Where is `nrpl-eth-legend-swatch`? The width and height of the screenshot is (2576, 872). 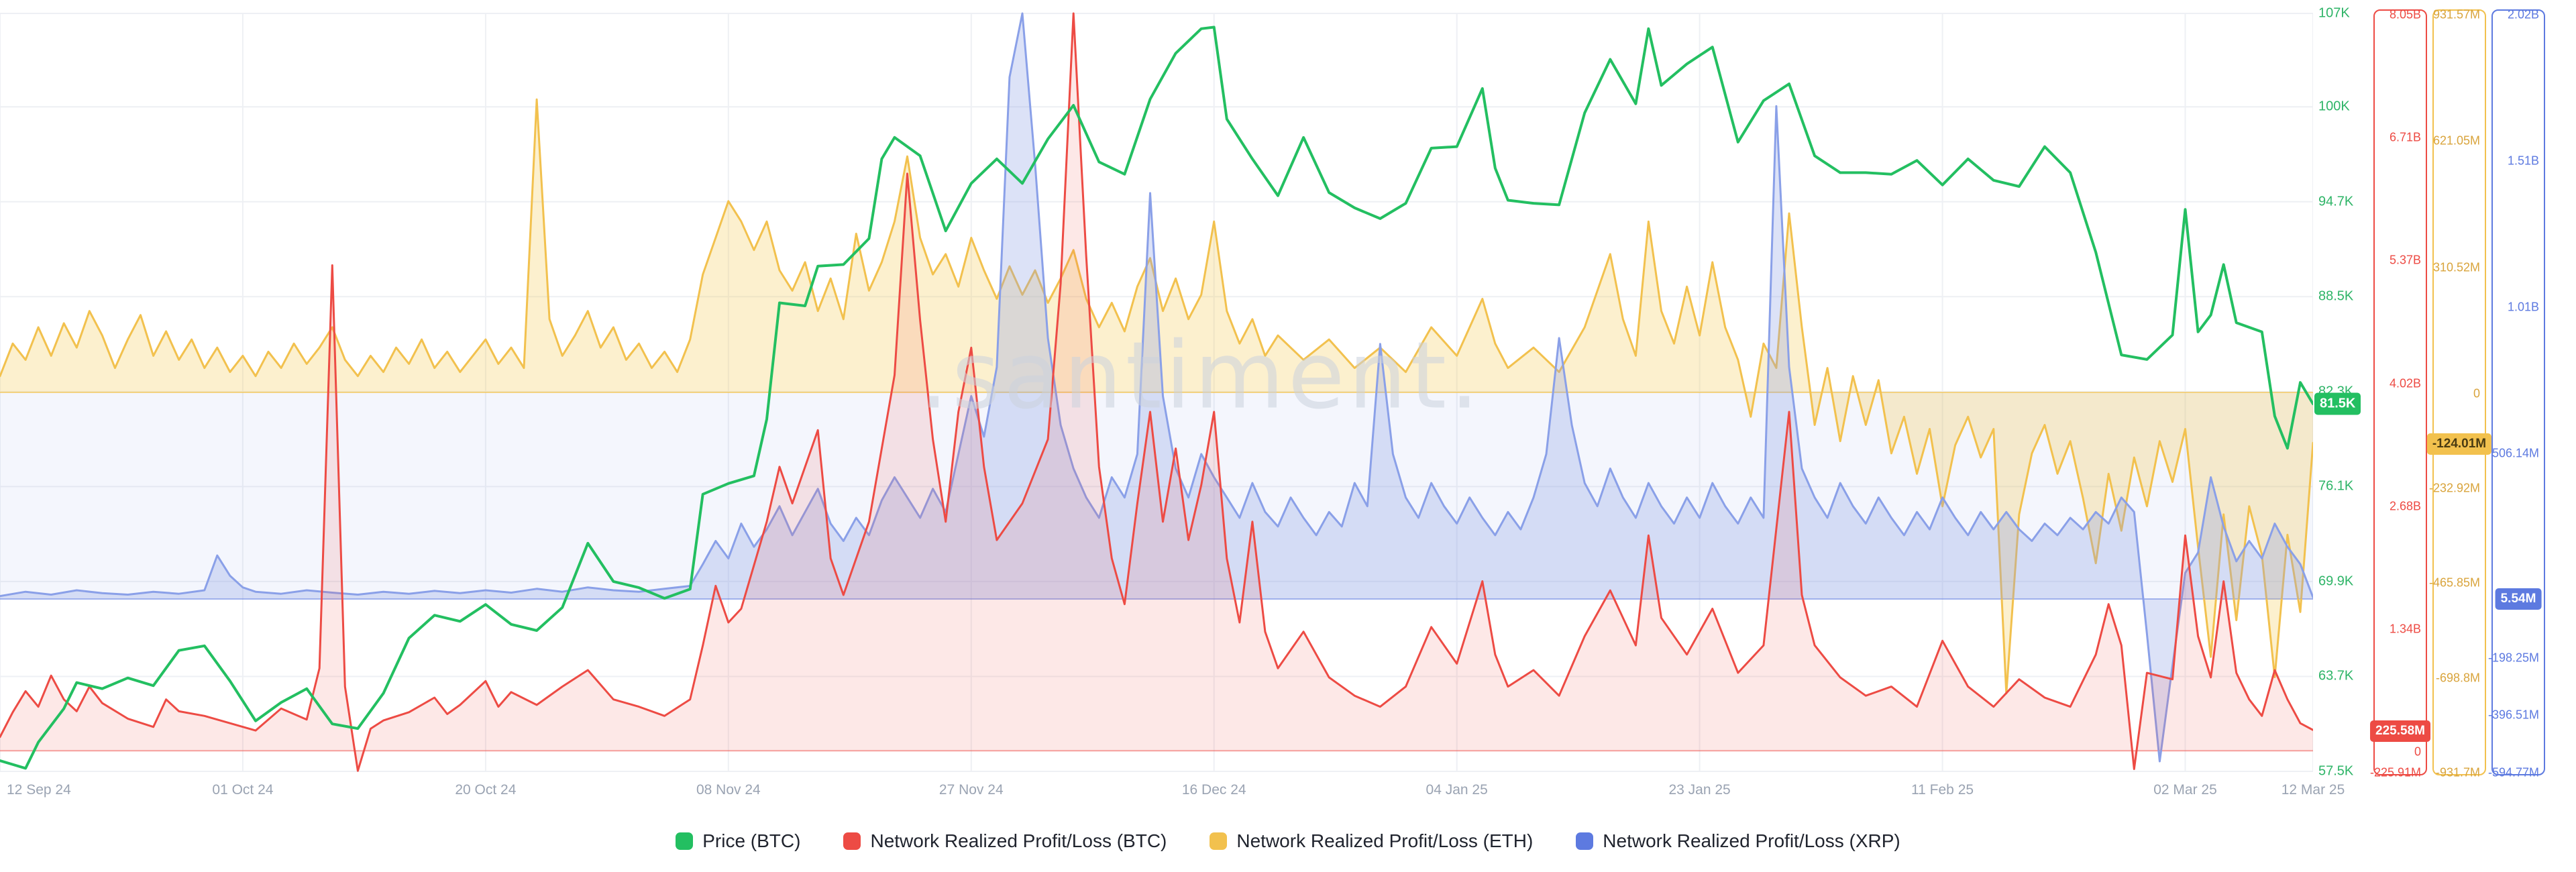
nrpl-eth-legend-swatch is located at coordinates (1219, 841).